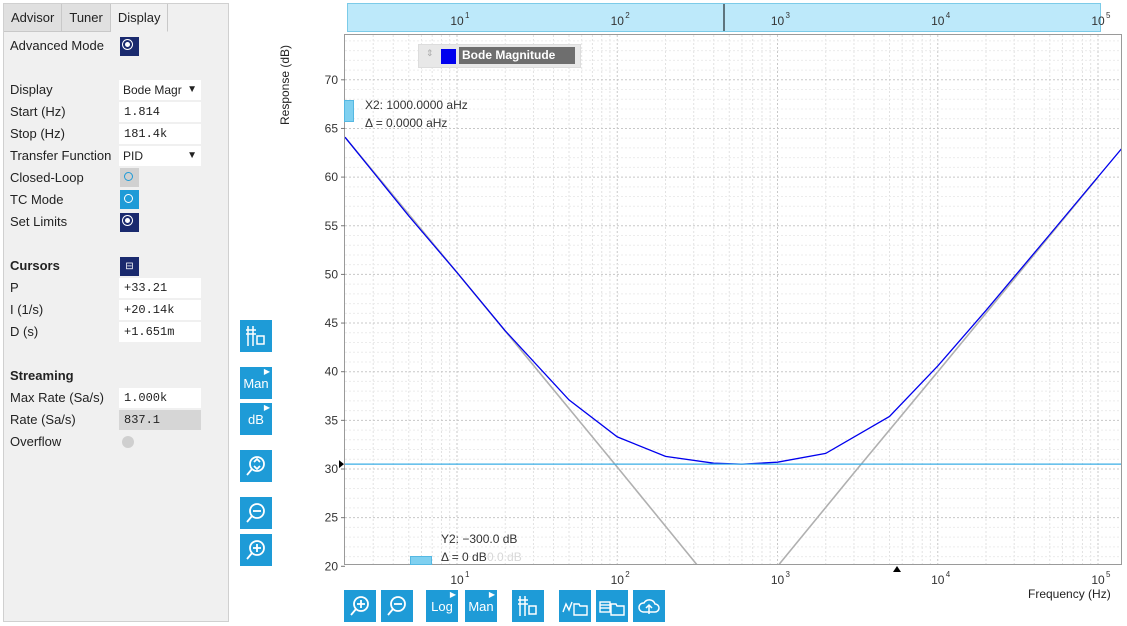 The image size is (1127, 626). Describe the element at coordinates (528, 606) in the screenshot. I see `cursor-mode-button-bottom` at that location.